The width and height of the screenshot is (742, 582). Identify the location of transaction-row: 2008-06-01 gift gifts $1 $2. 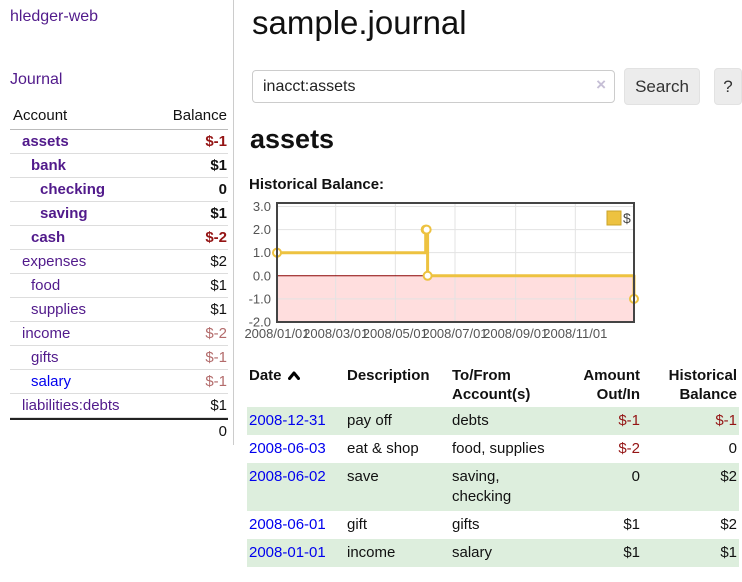
(493, 525).